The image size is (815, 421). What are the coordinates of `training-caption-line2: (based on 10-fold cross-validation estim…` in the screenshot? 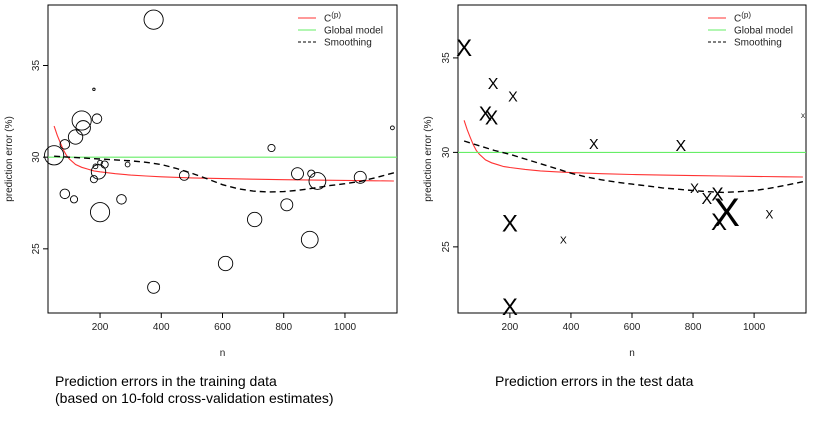 It's located at (194, 398).